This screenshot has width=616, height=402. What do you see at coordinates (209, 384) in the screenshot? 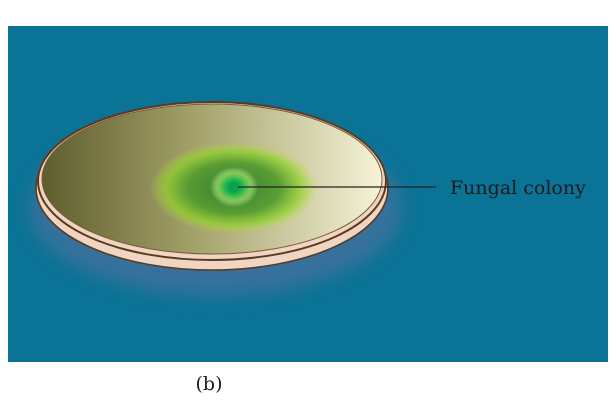
I see `figure-caption: (b)` at bounding box center [209, 384].